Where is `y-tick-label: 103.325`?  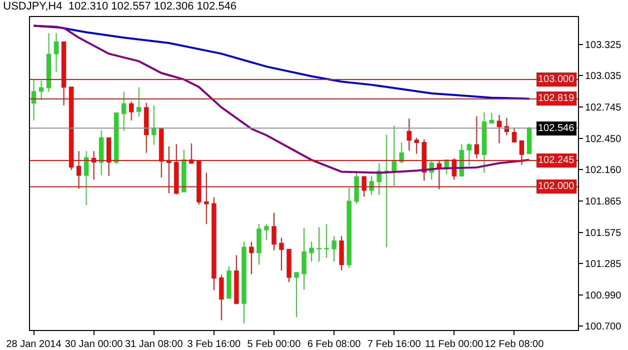 y-tick-label: 103.325 is located at coordinates (603, 46).